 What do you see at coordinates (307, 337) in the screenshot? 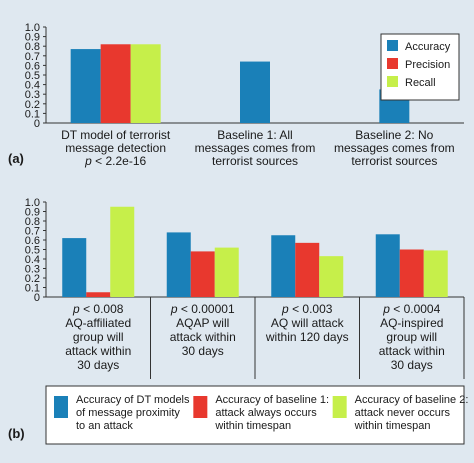
I see `category-label: within 120 days` at bounding box center [307, 337].